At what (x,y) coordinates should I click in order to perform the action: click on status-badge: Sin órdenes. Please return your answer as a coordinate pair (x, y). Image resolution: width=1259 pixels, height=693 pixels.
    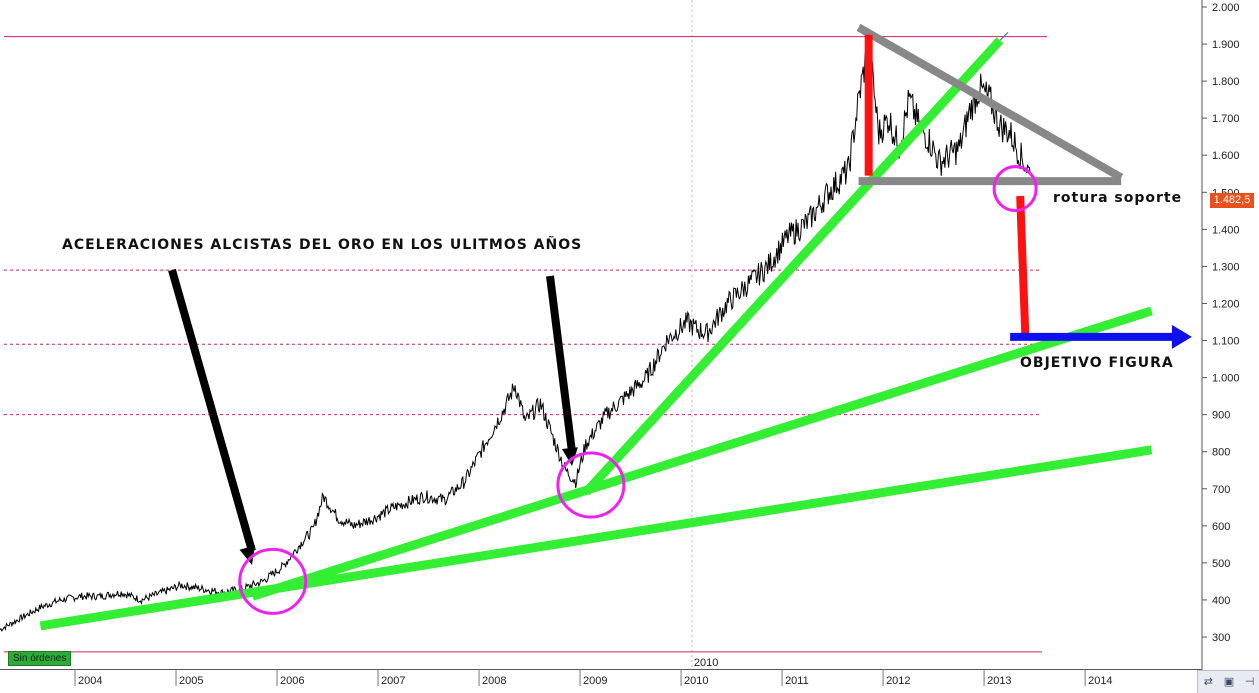
    Looking at the image, I should click on (40, 658).